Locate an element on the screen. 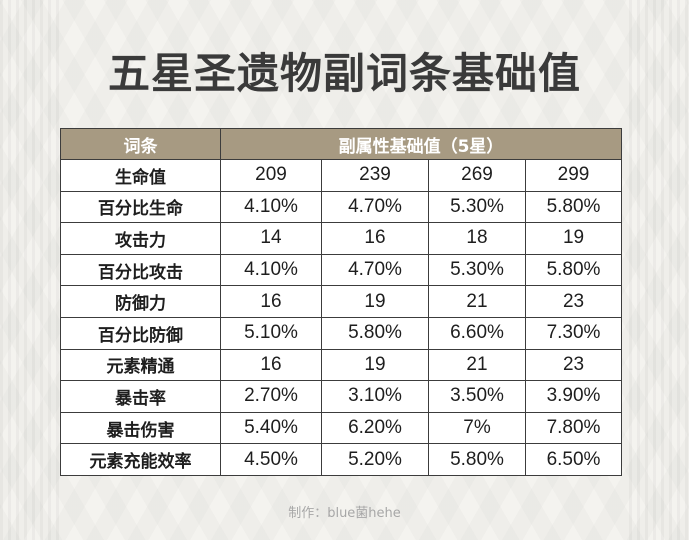 This screenshot has width=689, height=540. value-cell: 6.50% is located at coordinates (573, 459).